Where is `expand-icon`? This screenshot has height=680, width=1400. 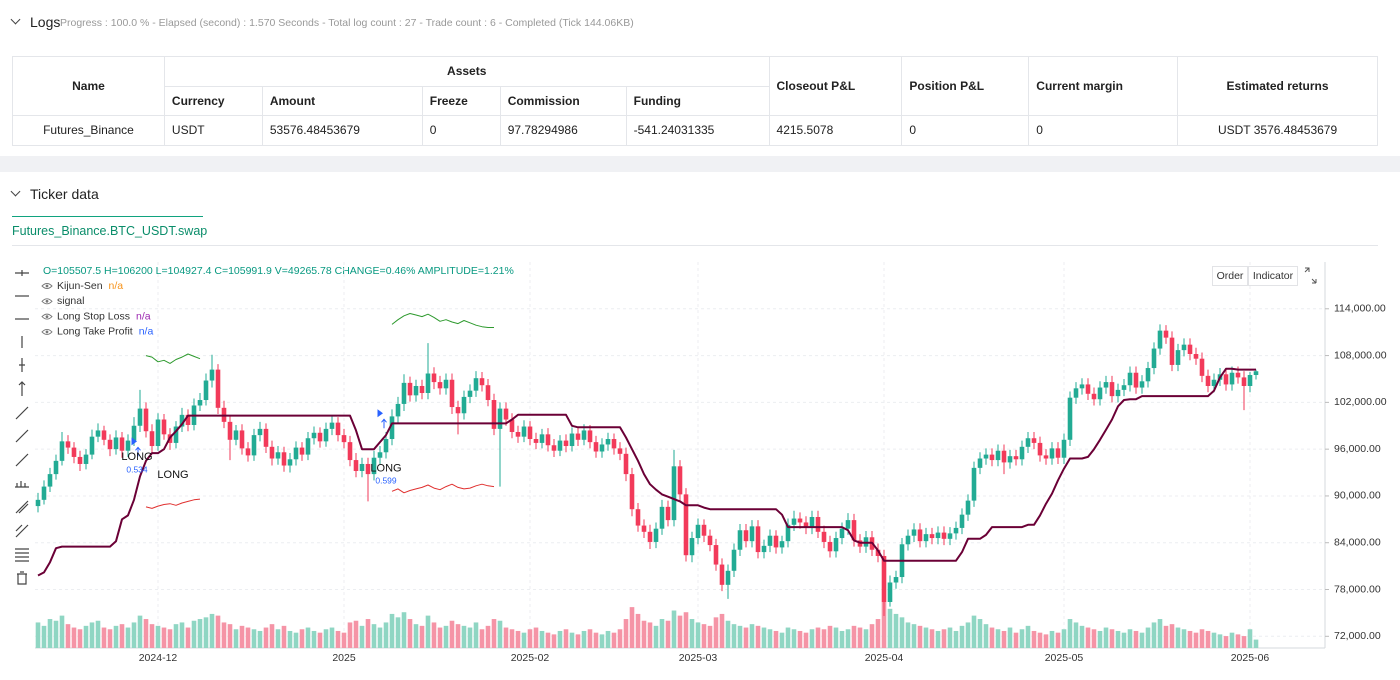
expand-icon is located at coordinates (1310, 275).